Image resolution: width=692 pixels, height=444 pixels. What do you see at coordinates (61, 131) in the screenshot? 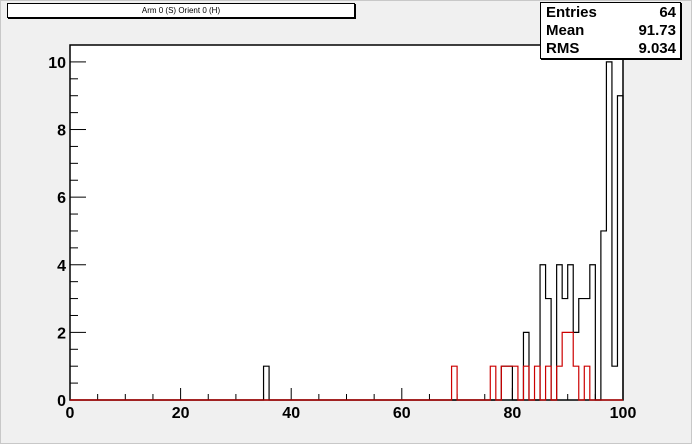
I see `y-tick-label: 8` at bounding box center [61, 131].